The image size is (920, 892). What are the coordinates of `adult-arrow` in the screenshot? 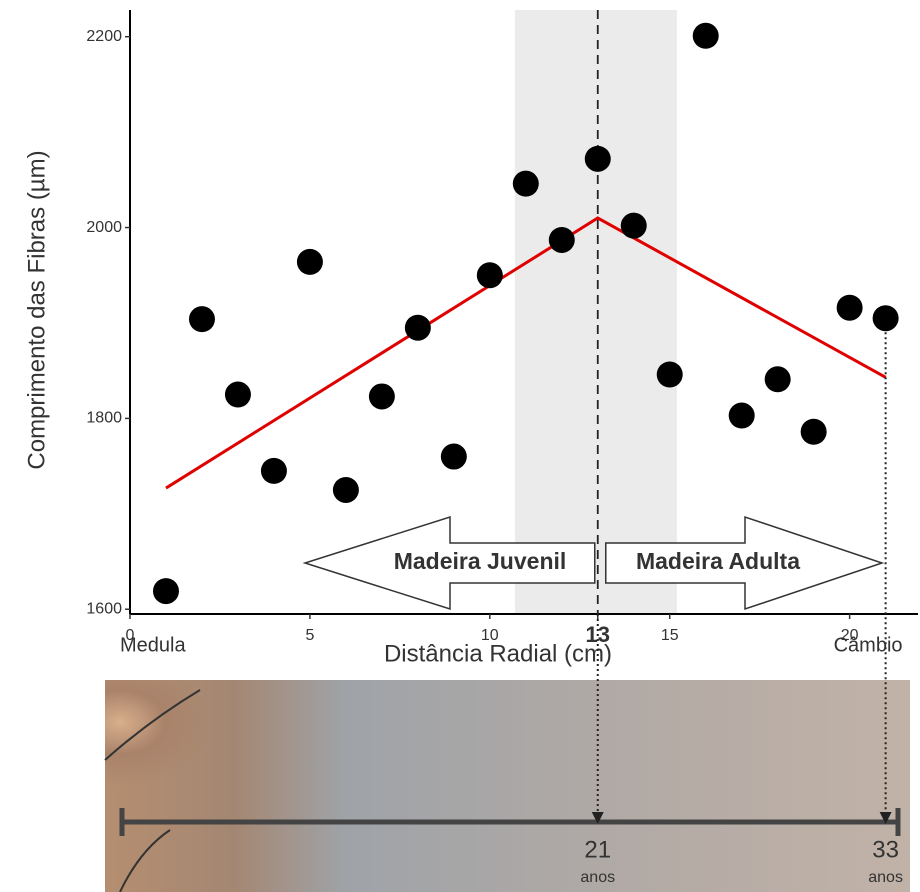 It's located at (745, 563).